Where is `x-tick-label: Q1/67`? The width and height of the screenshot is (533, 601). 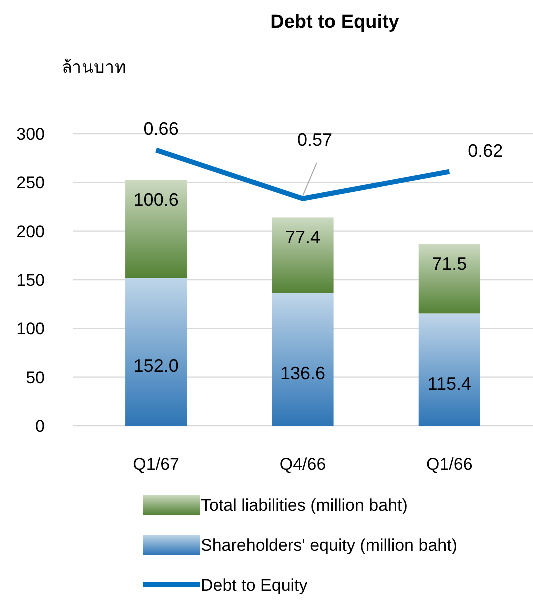
x-tick-label: Q1/67 is located at coordinates (156, 464).